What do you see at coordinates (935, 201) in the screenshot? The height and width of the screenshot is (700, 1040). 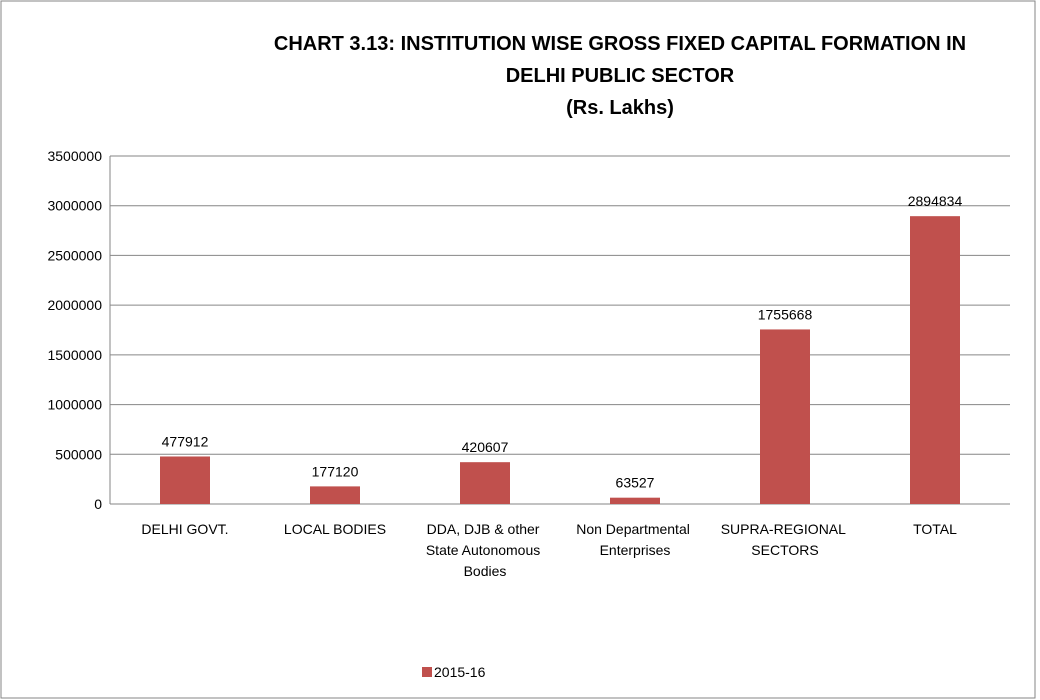 I see `data-label: 2894834` at bounding box center [935, 201].